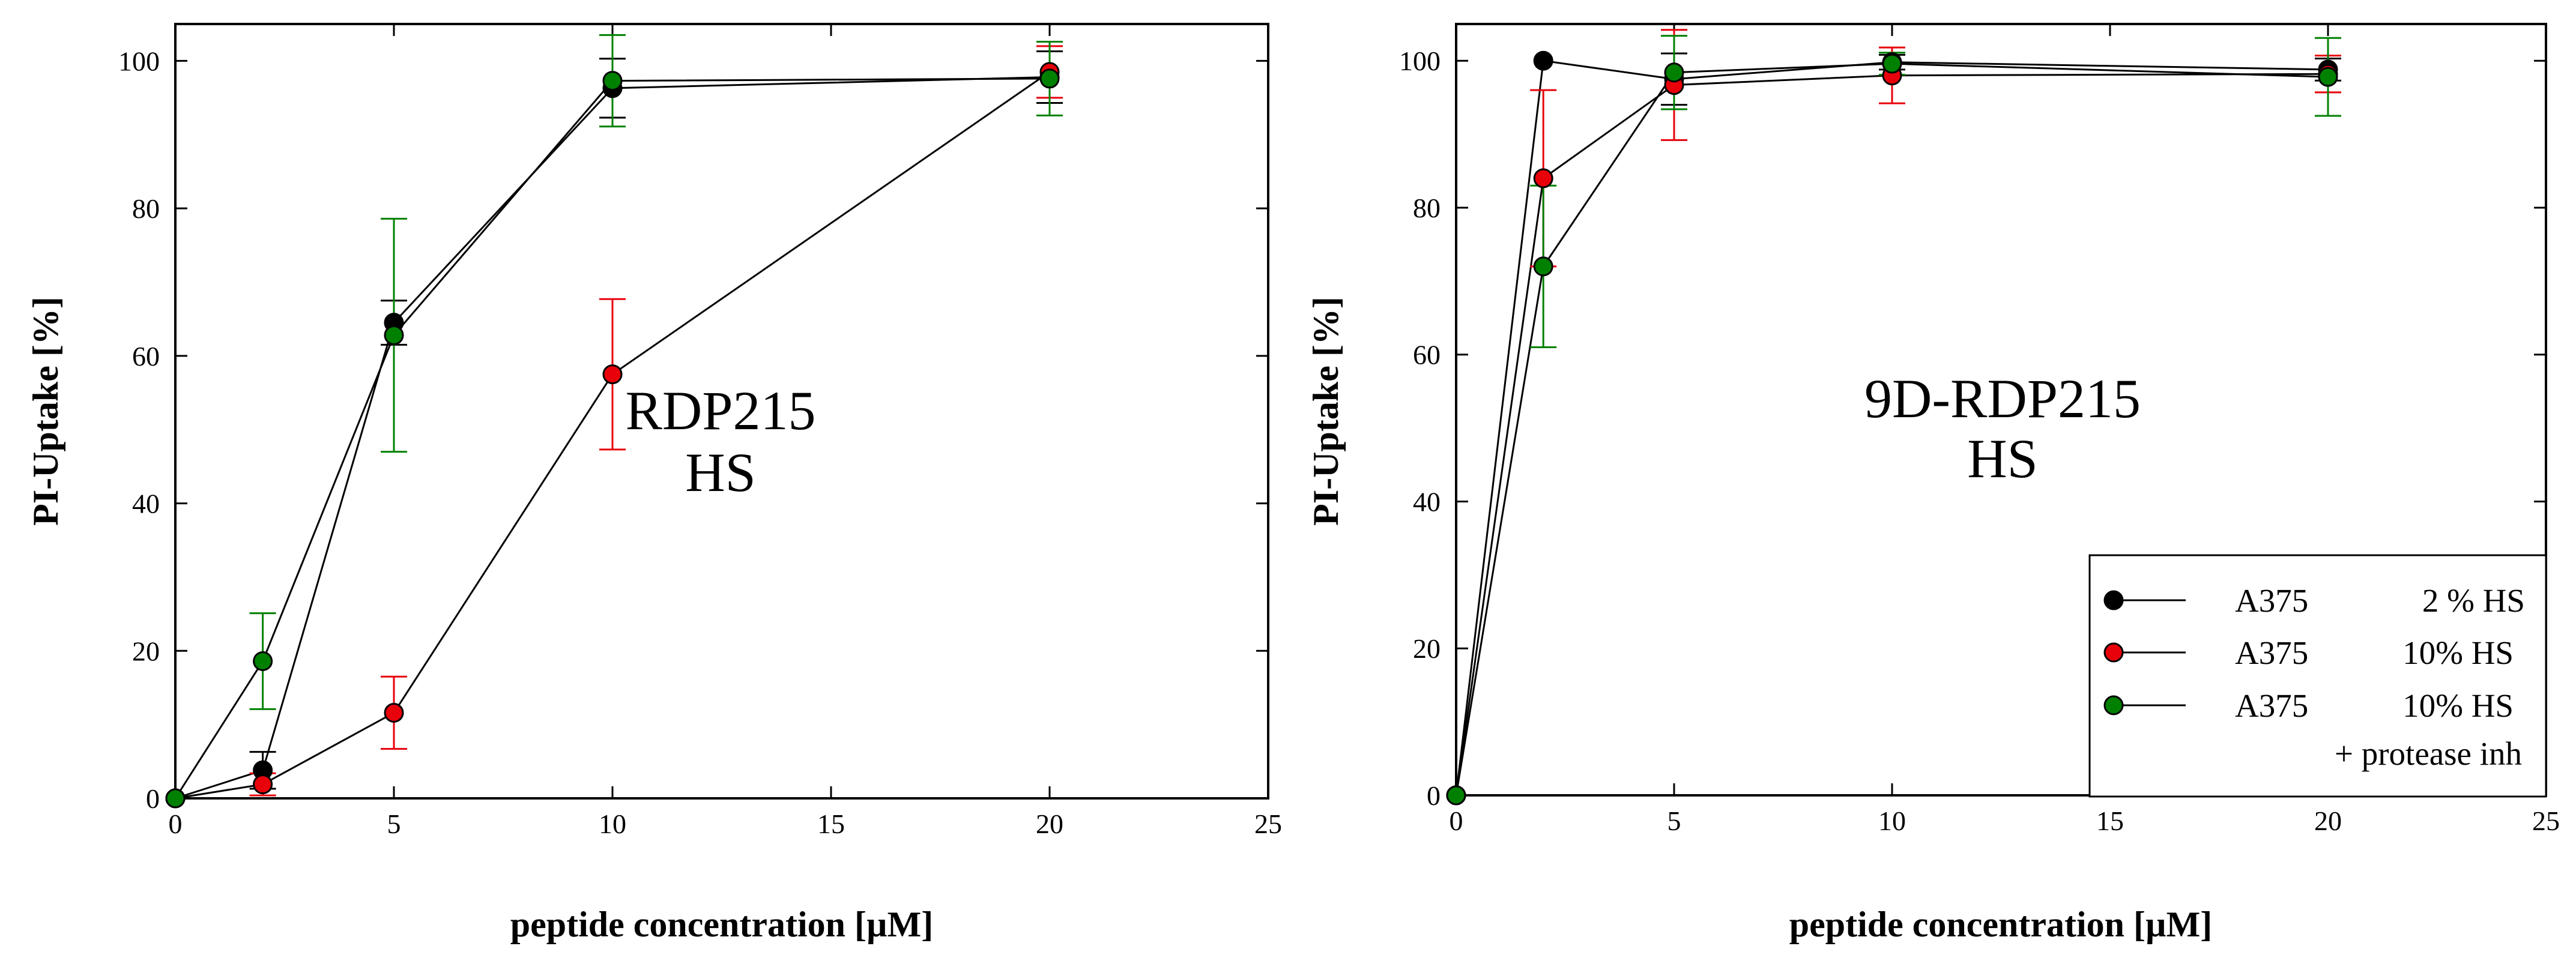 Image resolution: width=2576 pixels, height=967 pixels. I want to click on legend-extra: + protease inh, so click(2428, 753).